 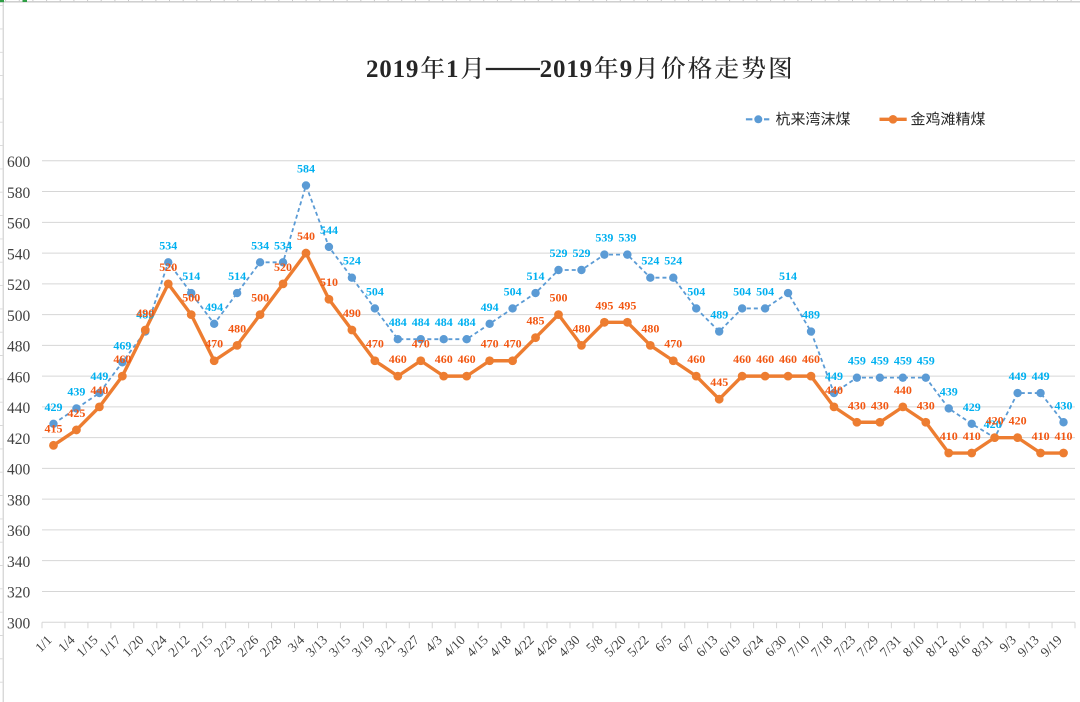 What do you see at coordinates (719, 382) in the screenshot?
I see `svg-text: 445` at bounding box center [719, 382].